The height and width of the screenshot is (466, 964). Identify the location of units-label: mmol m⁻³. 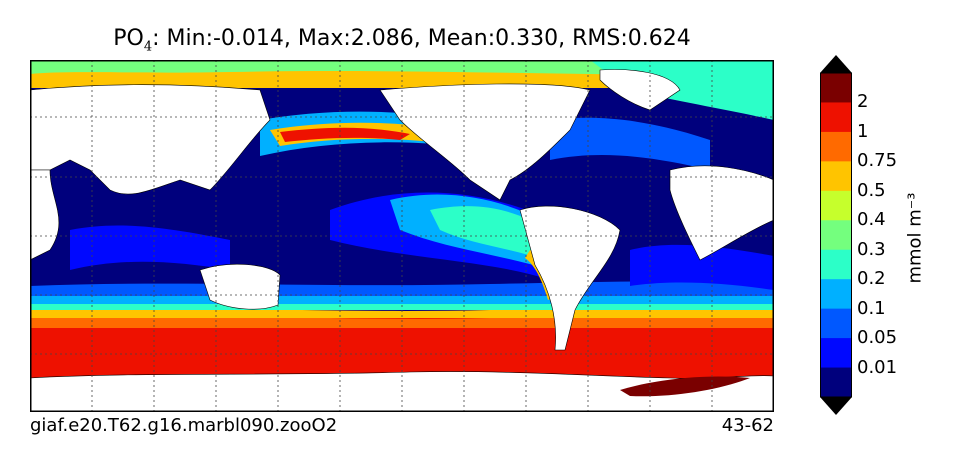
(915, 238).